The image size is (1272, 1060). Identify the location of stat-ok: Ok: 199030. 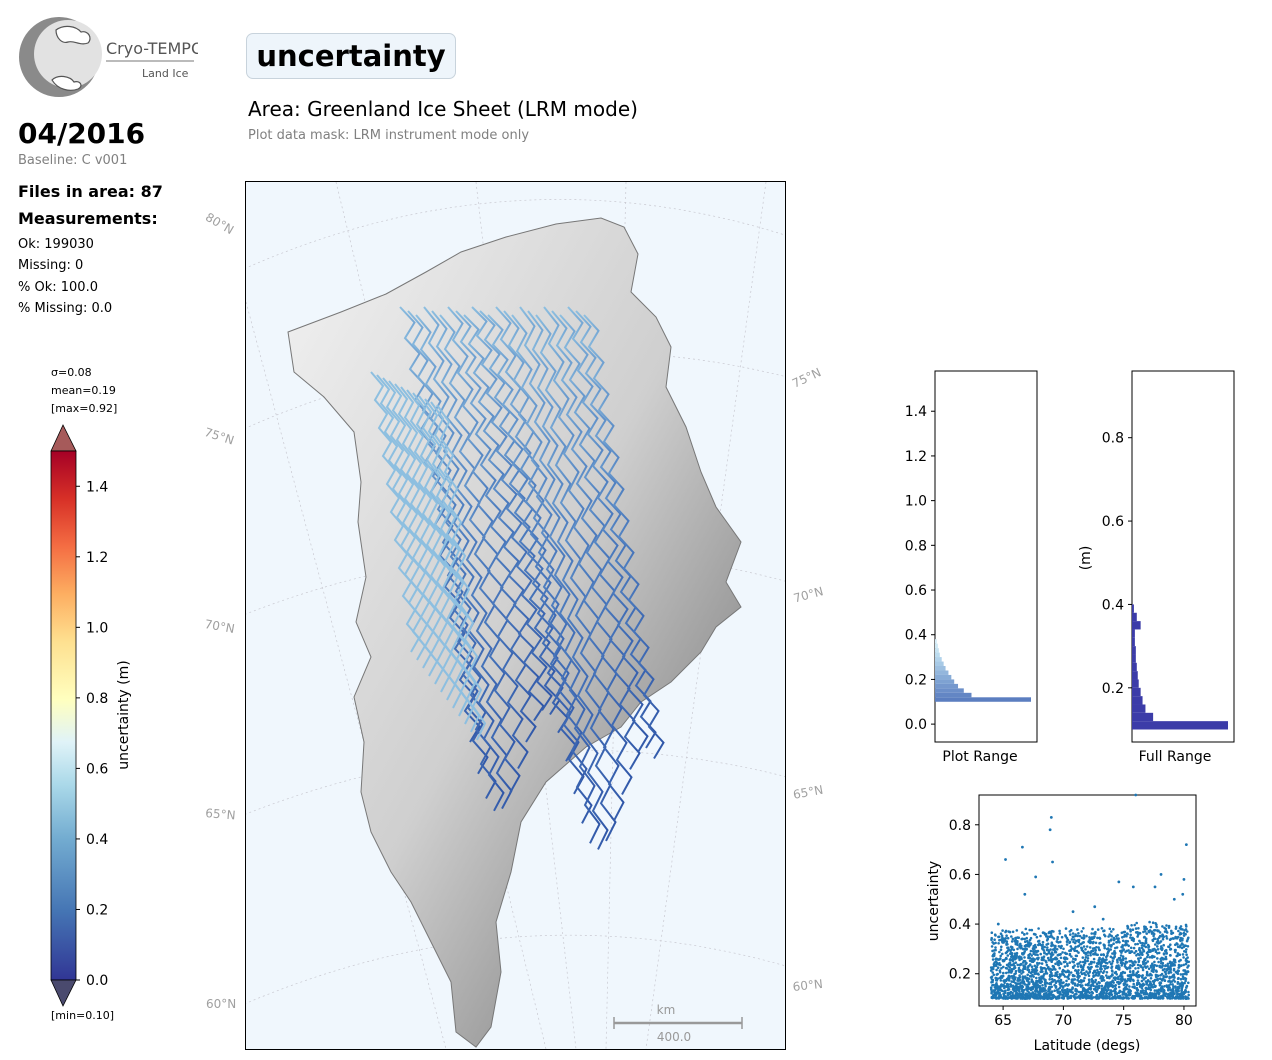
(56, 244).